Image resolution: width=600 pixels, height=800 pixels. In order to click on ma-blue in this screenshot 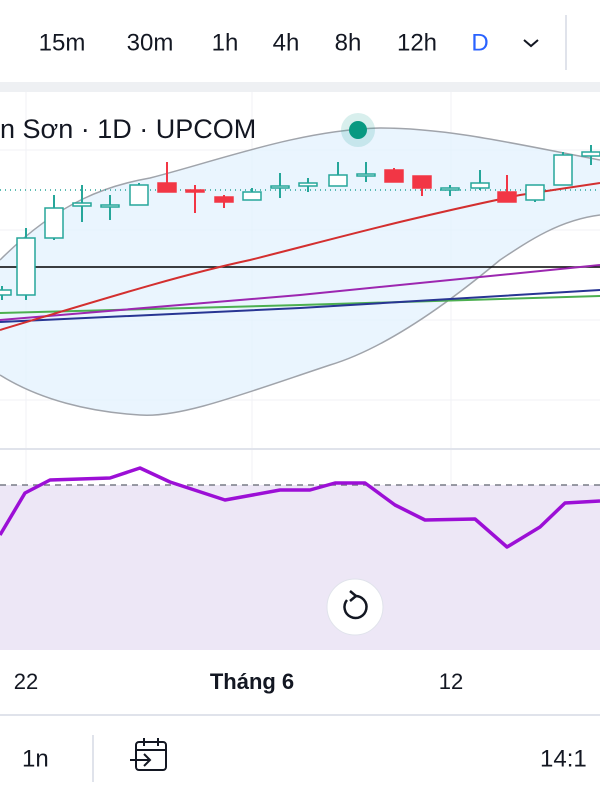, I will do `click(300, 306)`.